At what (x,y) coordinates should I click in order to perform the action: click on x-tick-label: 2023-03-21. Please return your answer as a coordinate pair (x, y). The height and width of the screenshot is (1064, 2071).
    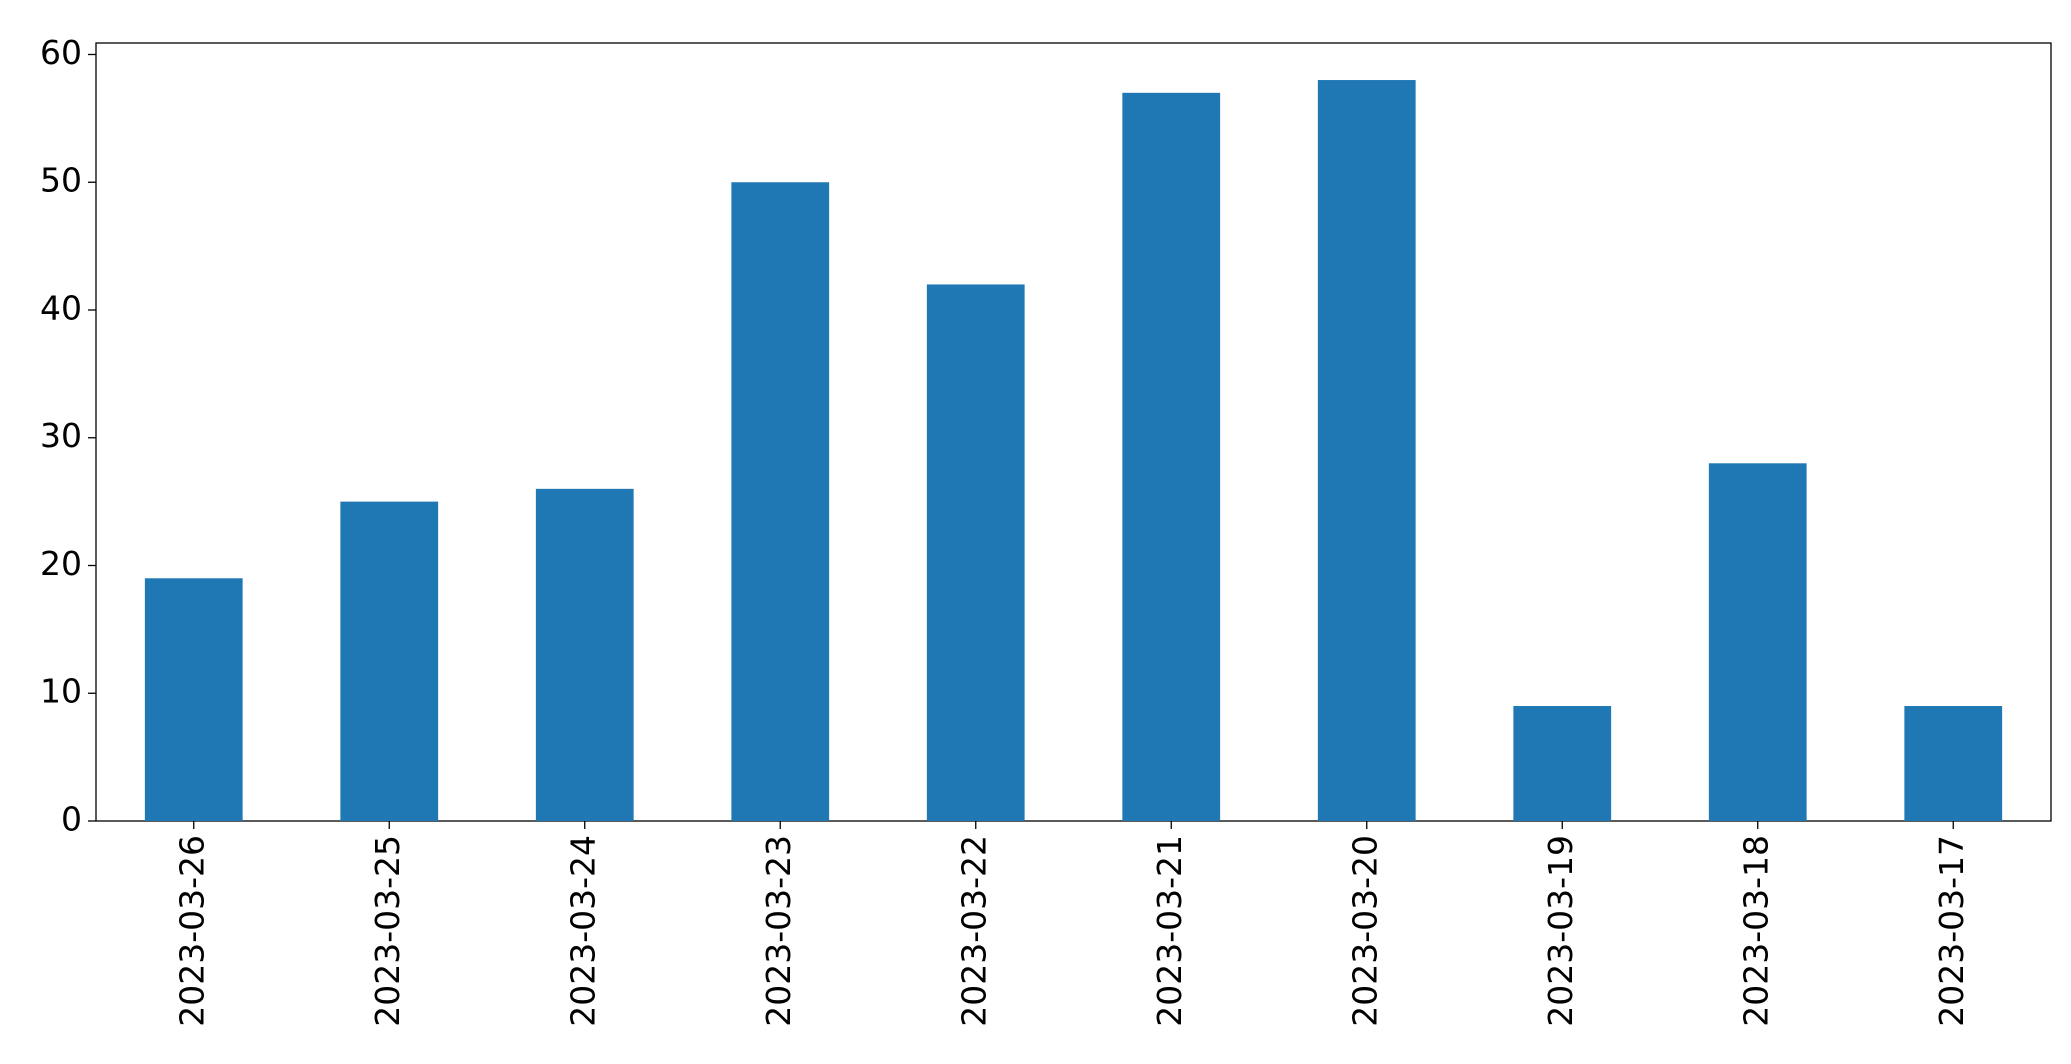
    Looking at the image, I should click on (1169, 931).